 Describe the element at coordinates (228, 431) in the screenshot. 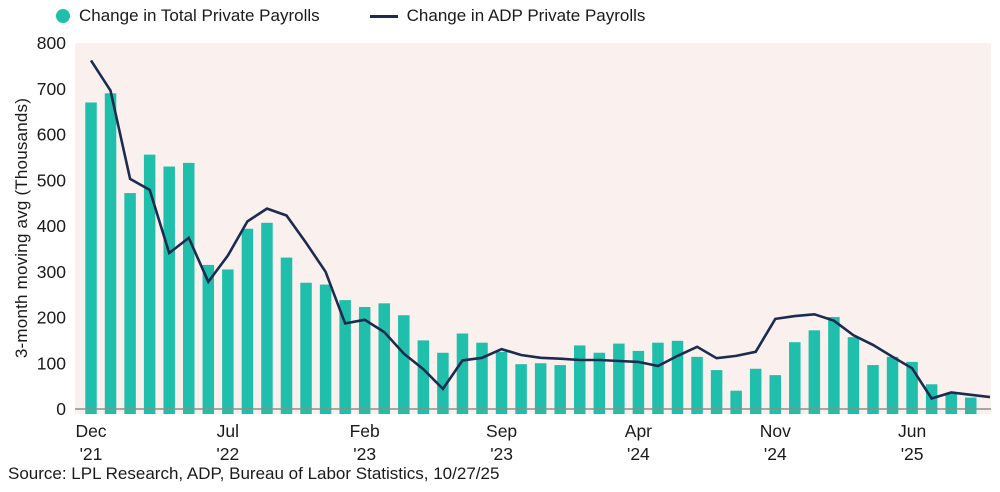

I see `x-tick-month-label: Jul` at that location.